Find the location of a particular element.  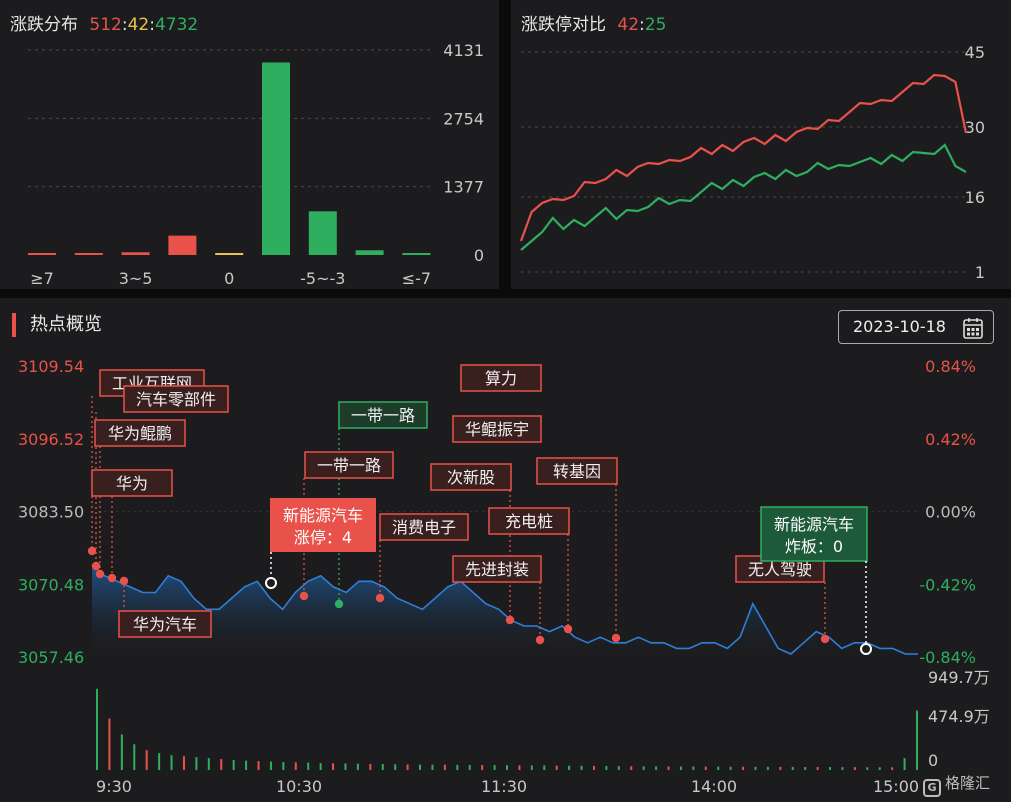

y-tick-label: 4131 is located at coordinates (463, 50).